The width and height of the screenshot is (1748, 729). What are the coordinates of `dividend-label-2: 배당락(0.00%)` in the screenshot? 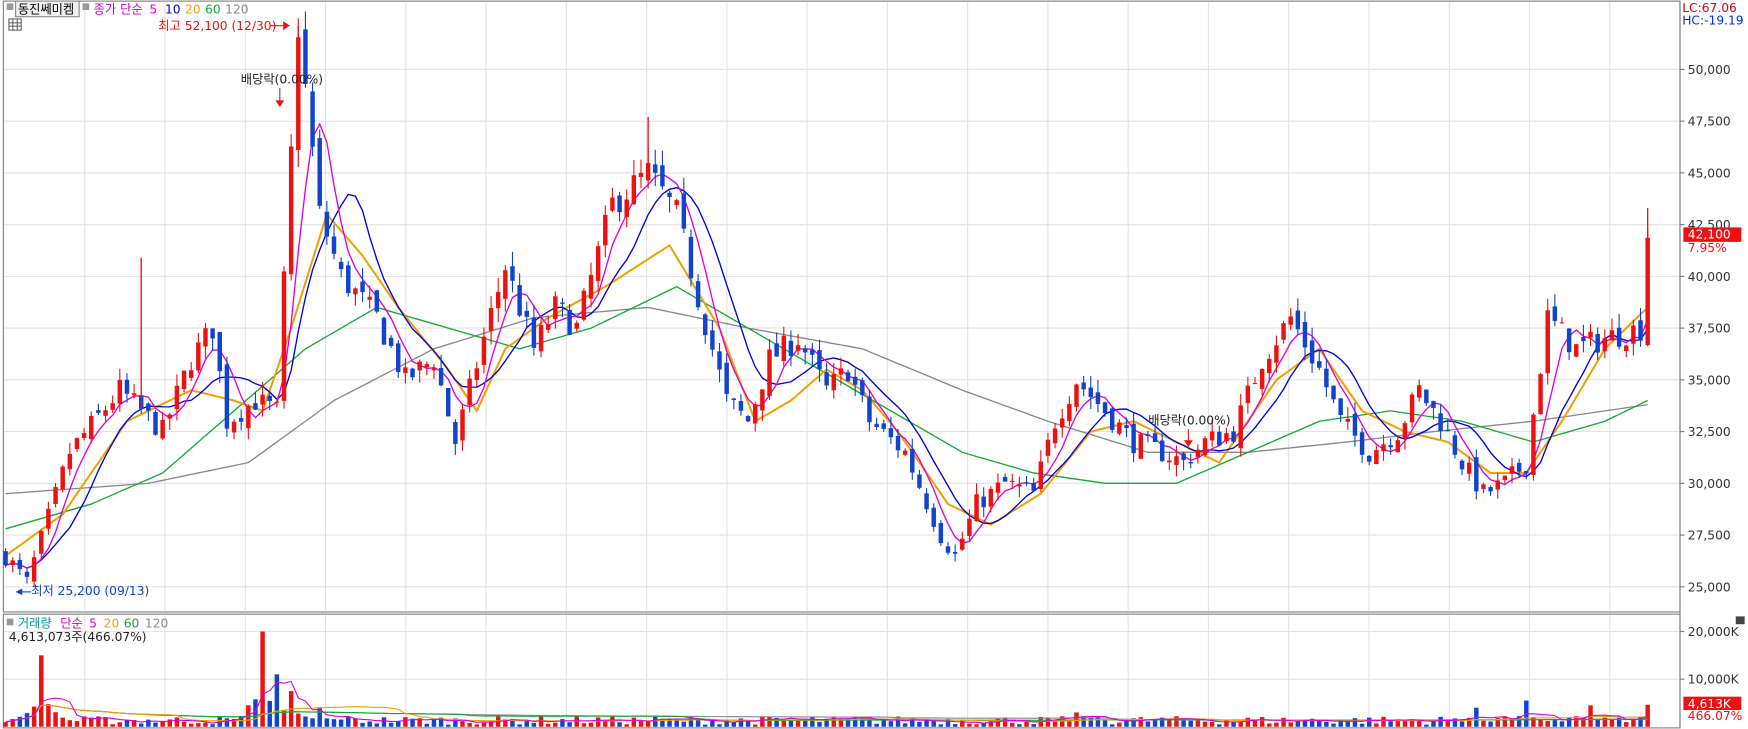 It's located at (1189, 421).